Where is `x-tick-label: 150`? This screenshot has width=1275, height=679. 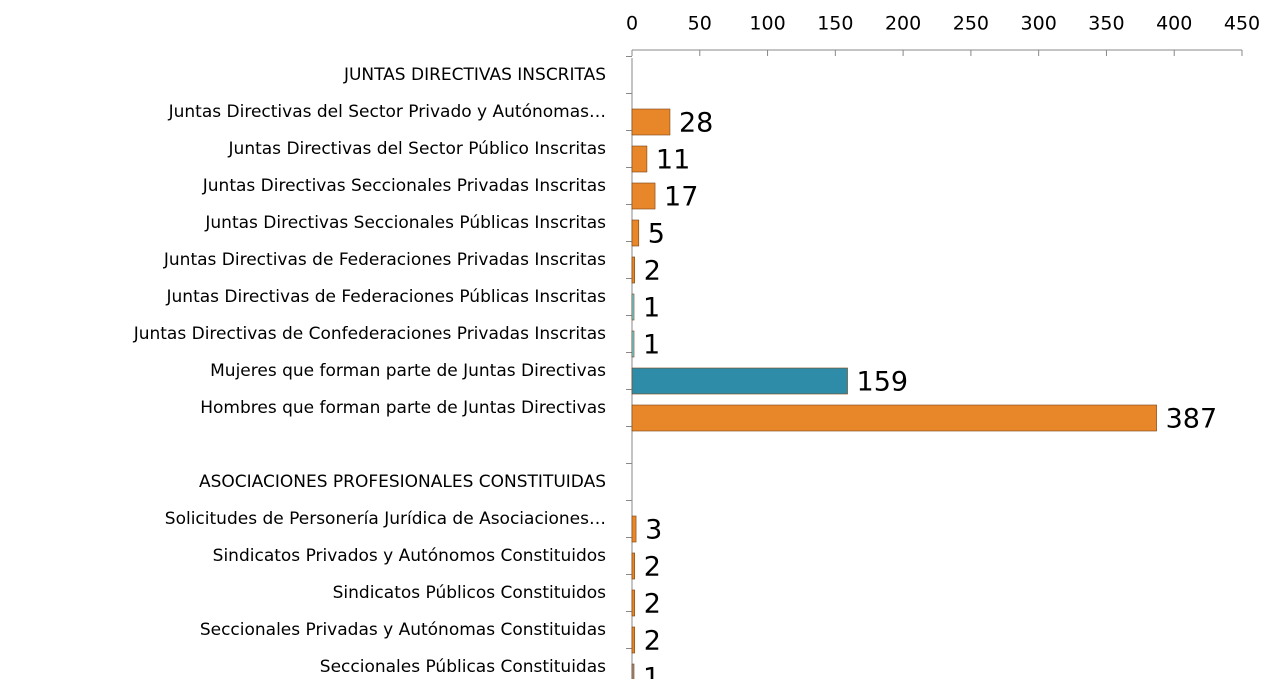 x-tick-label: 150 is located at coordinates (835, 24).